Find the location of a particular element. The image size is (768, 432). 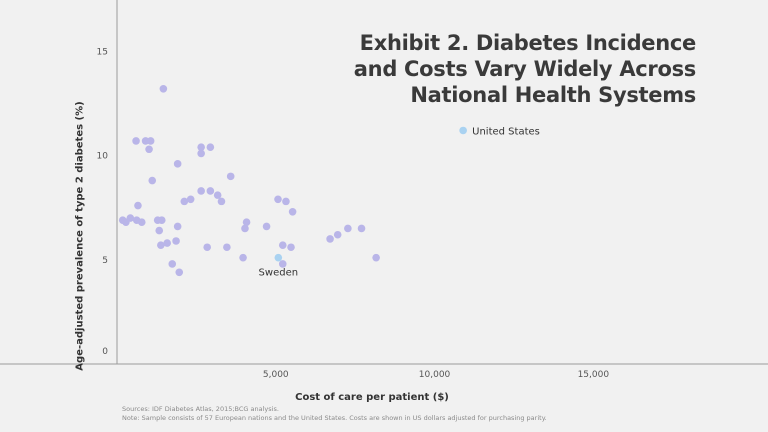

y-tick-label: 15 is located at coordinates (102, 52).